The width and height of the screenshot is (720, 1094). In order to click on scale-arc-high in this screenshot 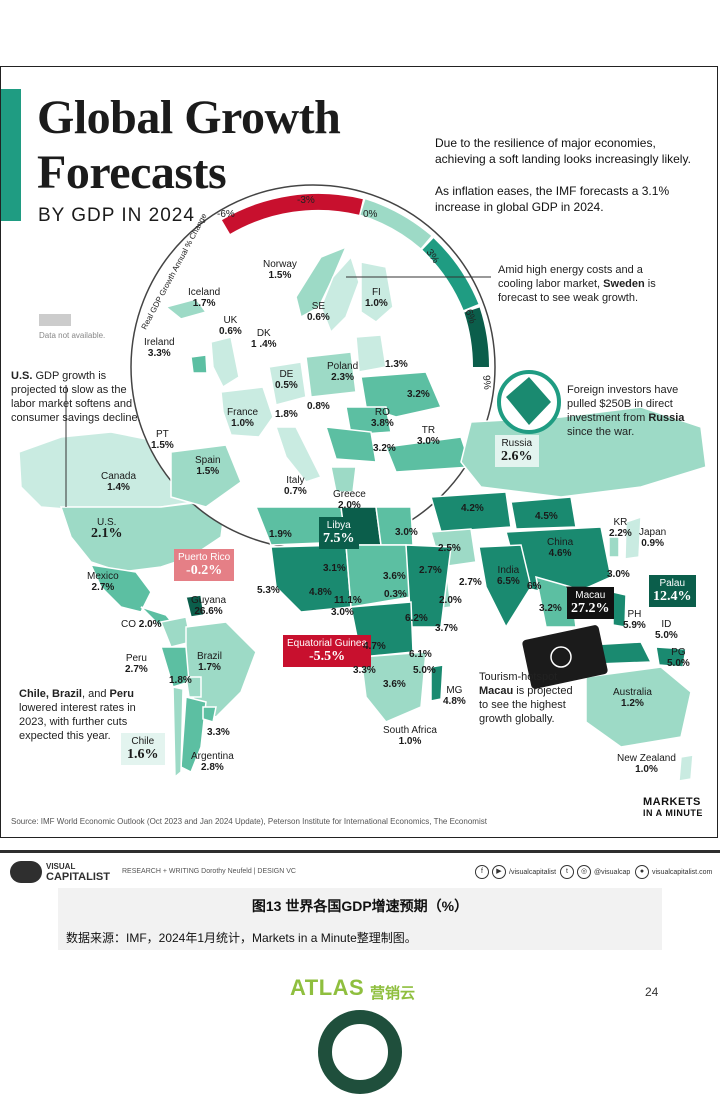, I will do `click(477, 337)`.